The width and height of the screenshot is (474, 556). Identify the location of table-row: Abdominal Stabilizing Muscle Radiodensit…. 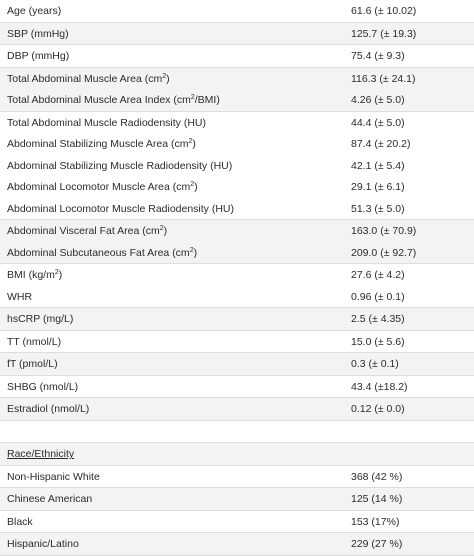
(237, 166).